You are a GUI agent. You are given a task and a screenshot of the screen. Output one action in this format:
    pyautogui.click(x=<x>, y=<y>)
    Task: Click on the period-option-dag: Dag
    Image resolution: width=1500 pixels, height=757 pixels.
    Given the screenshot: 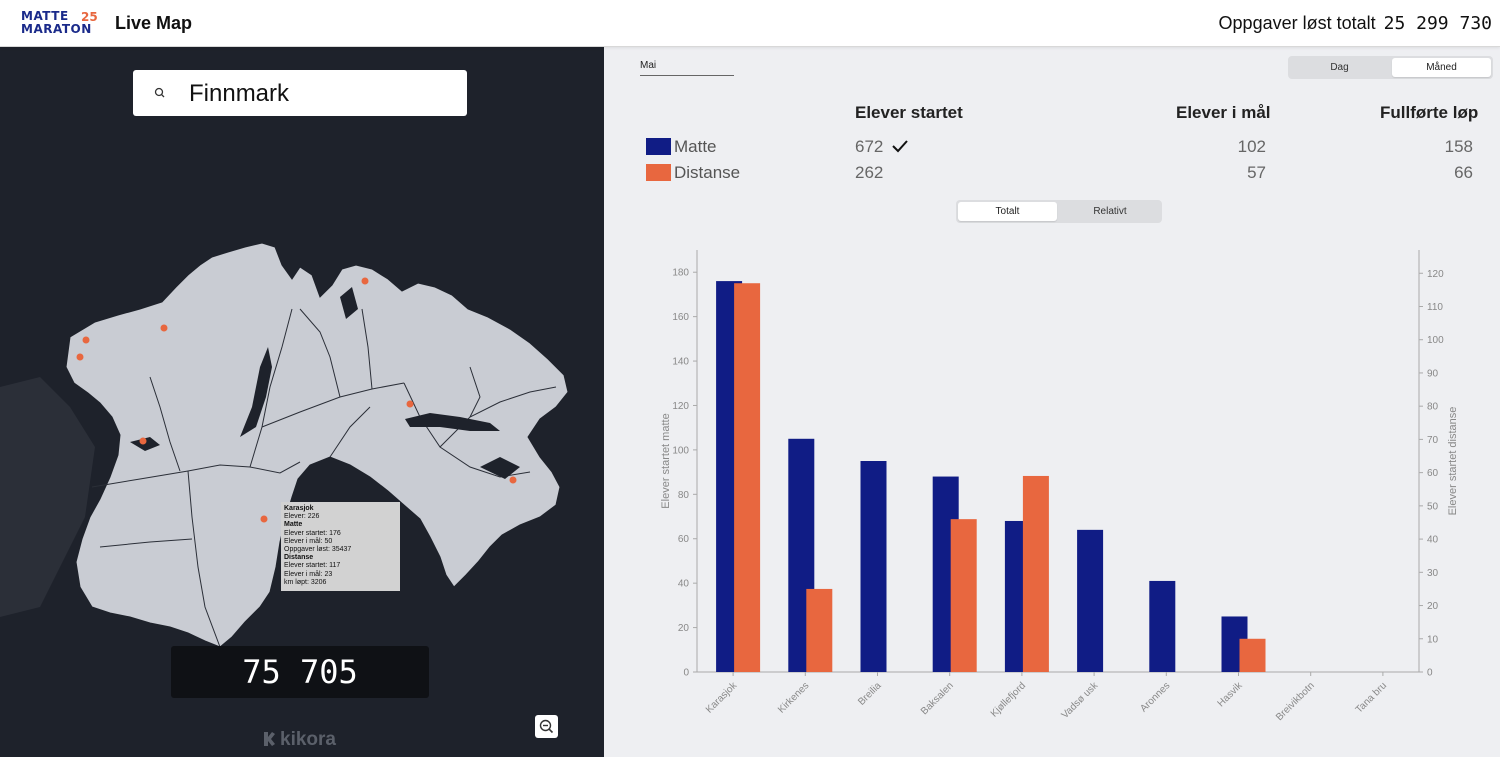 What is the action you would take?
    pyautogui.click(x=1339, y=67)
    